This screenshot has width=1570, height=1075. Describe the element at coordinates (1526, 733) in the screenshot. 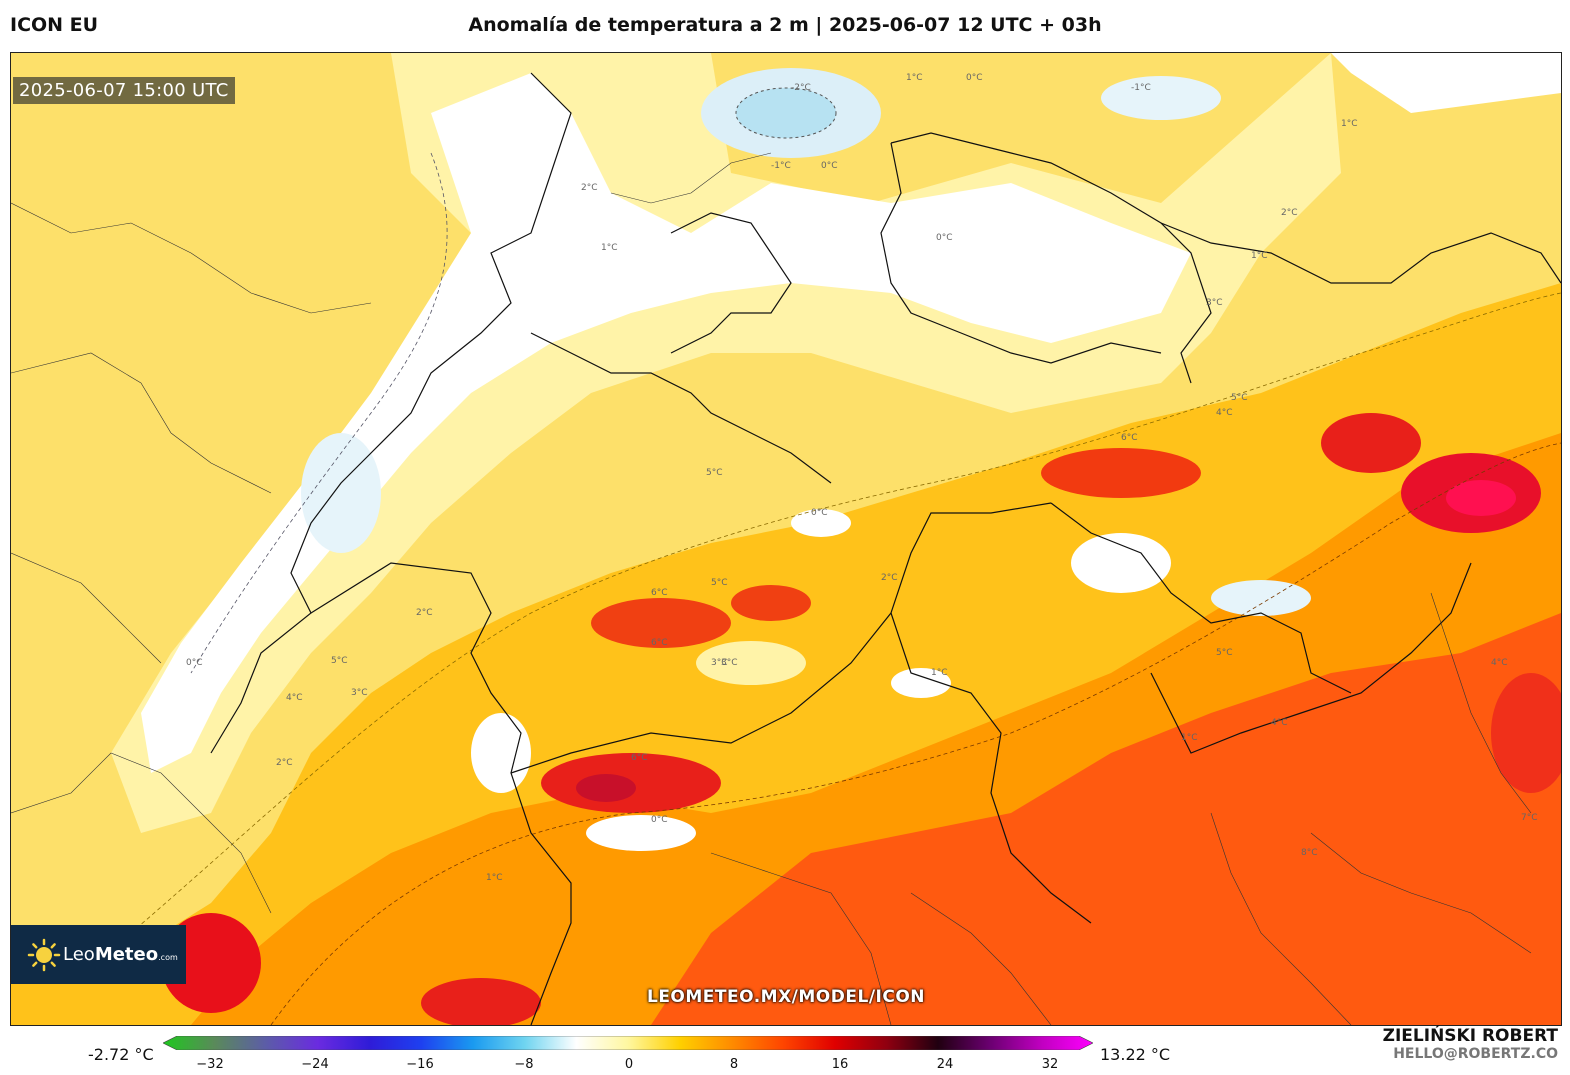

I see `hot-spot-e-edge` at that location.